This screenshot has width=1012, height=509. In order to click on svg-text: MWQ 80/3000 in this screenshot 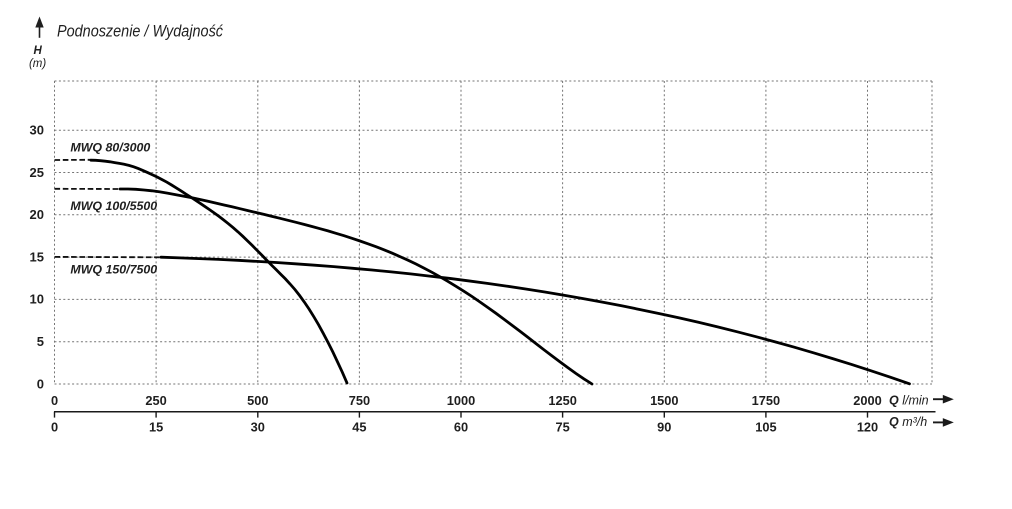, I will do `click(110, 148)`.